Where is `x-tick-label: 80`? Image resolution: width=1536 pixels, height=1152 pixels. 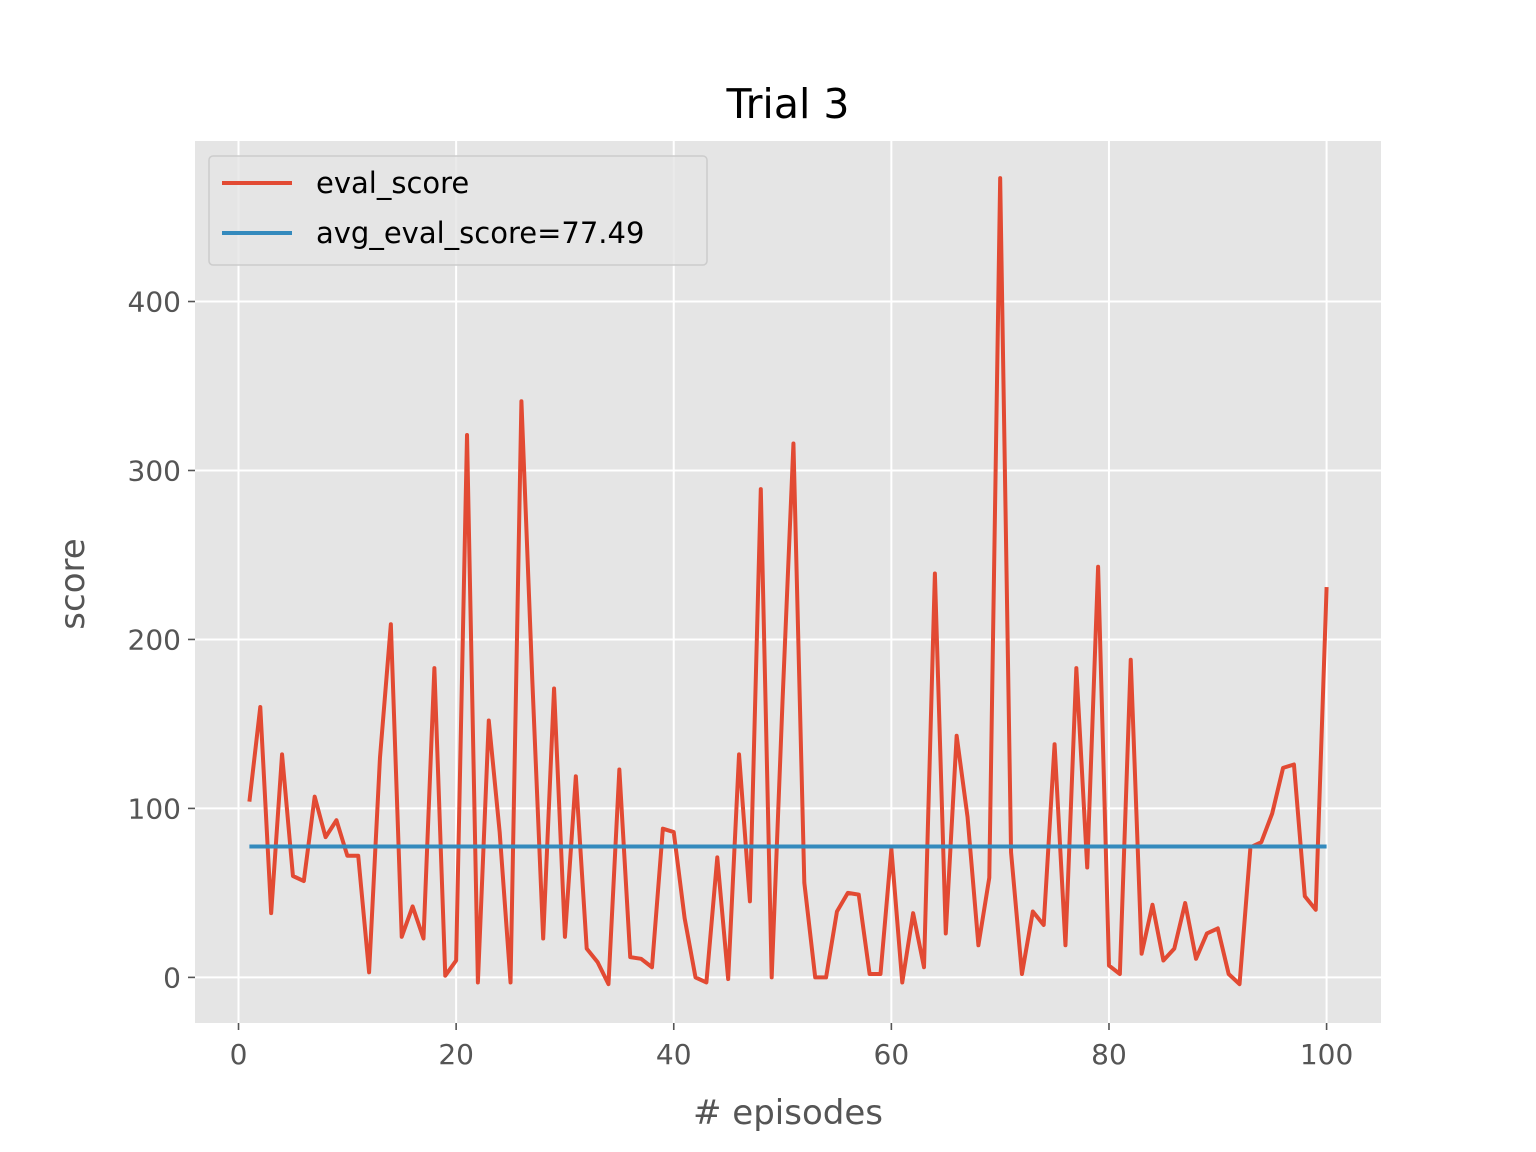
x-tick-label: 80 is located at coordinates (1109, 1054).